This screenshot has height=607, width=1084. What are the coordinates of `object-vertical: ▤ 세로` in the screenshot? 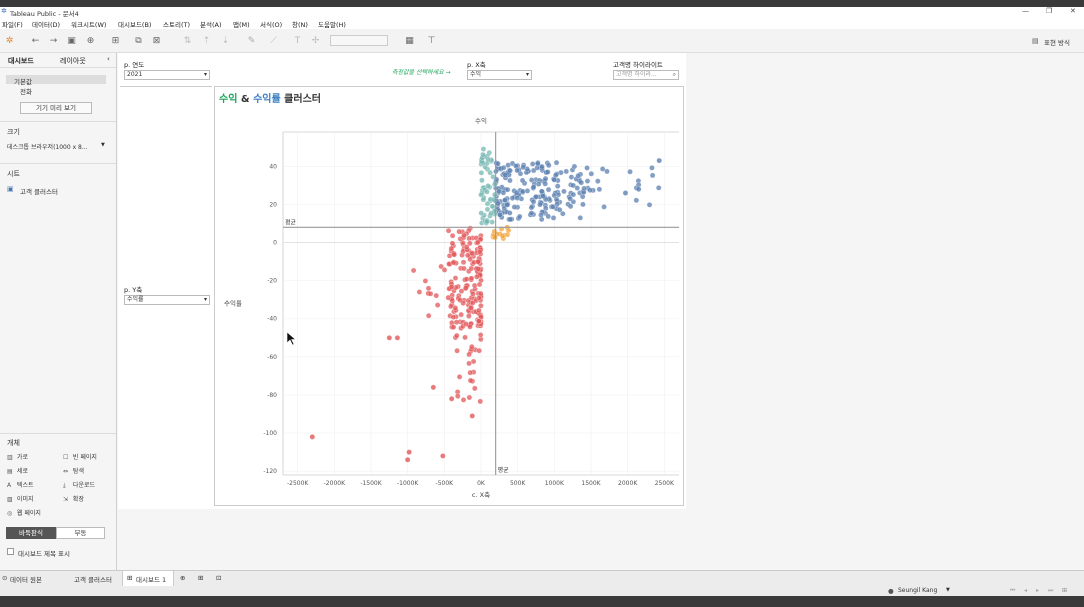 It's located at (17, 471).